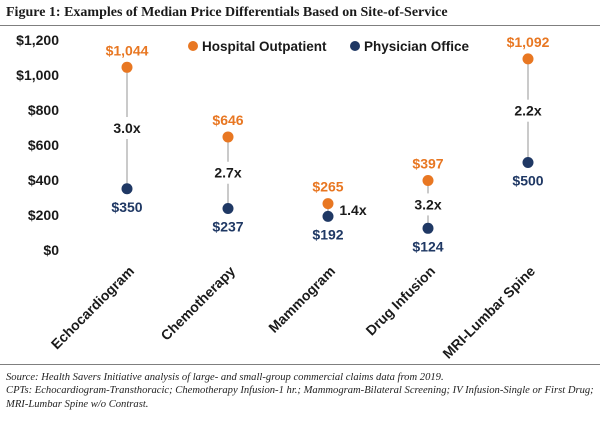  What do you see at coordinates (417, 46) in the screenshot?
I see `legend-label-physician: Physician Office` at bounding box center [417, 46].